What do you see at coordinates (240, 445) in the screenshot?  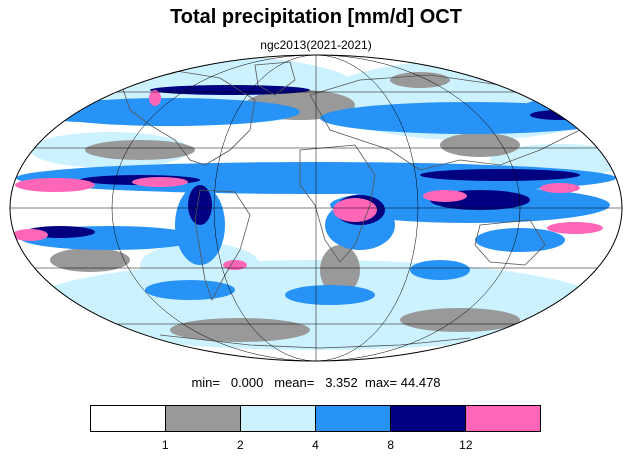 I see `colorbar-label: 2` at bounding box center [240, 445].